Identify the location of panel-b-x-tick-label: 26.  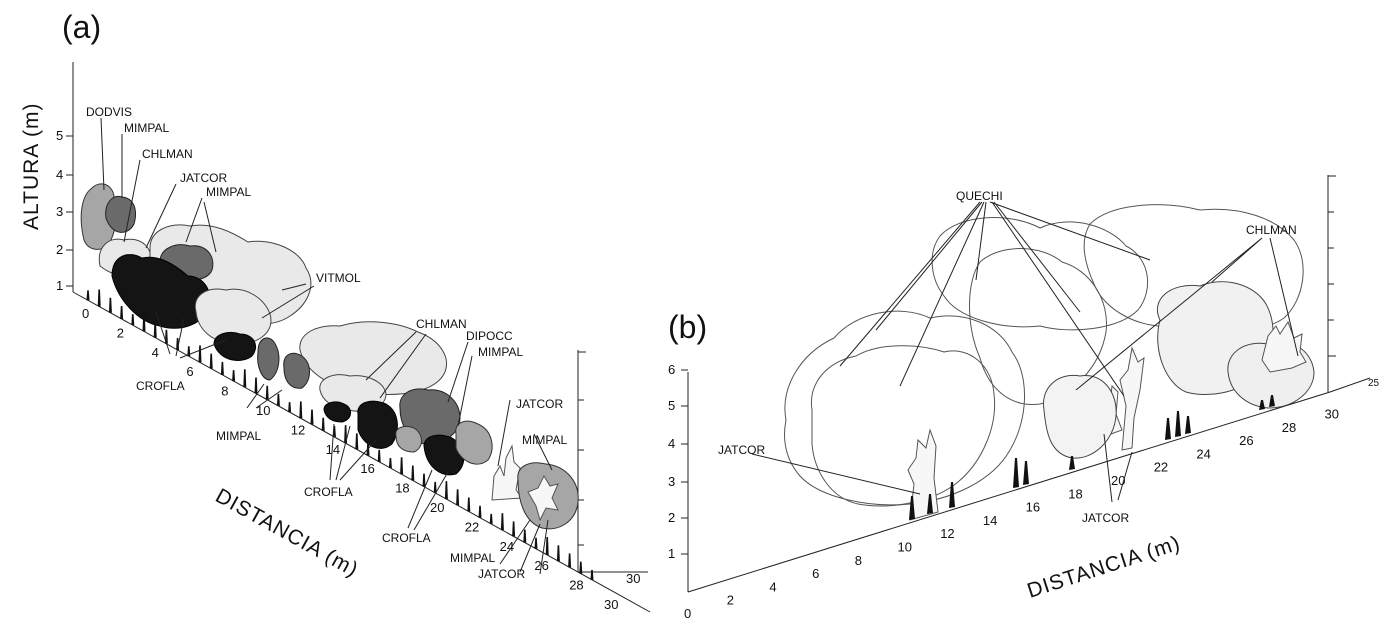
(1246, 440).